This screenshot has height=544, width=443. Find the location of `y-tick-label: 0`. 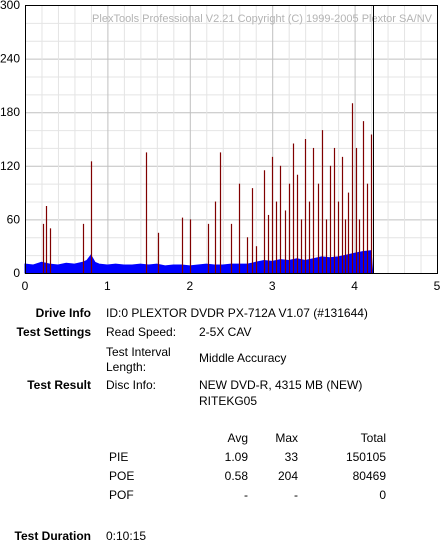

y-tick-label: 0 is located at coordinates (16, 273).